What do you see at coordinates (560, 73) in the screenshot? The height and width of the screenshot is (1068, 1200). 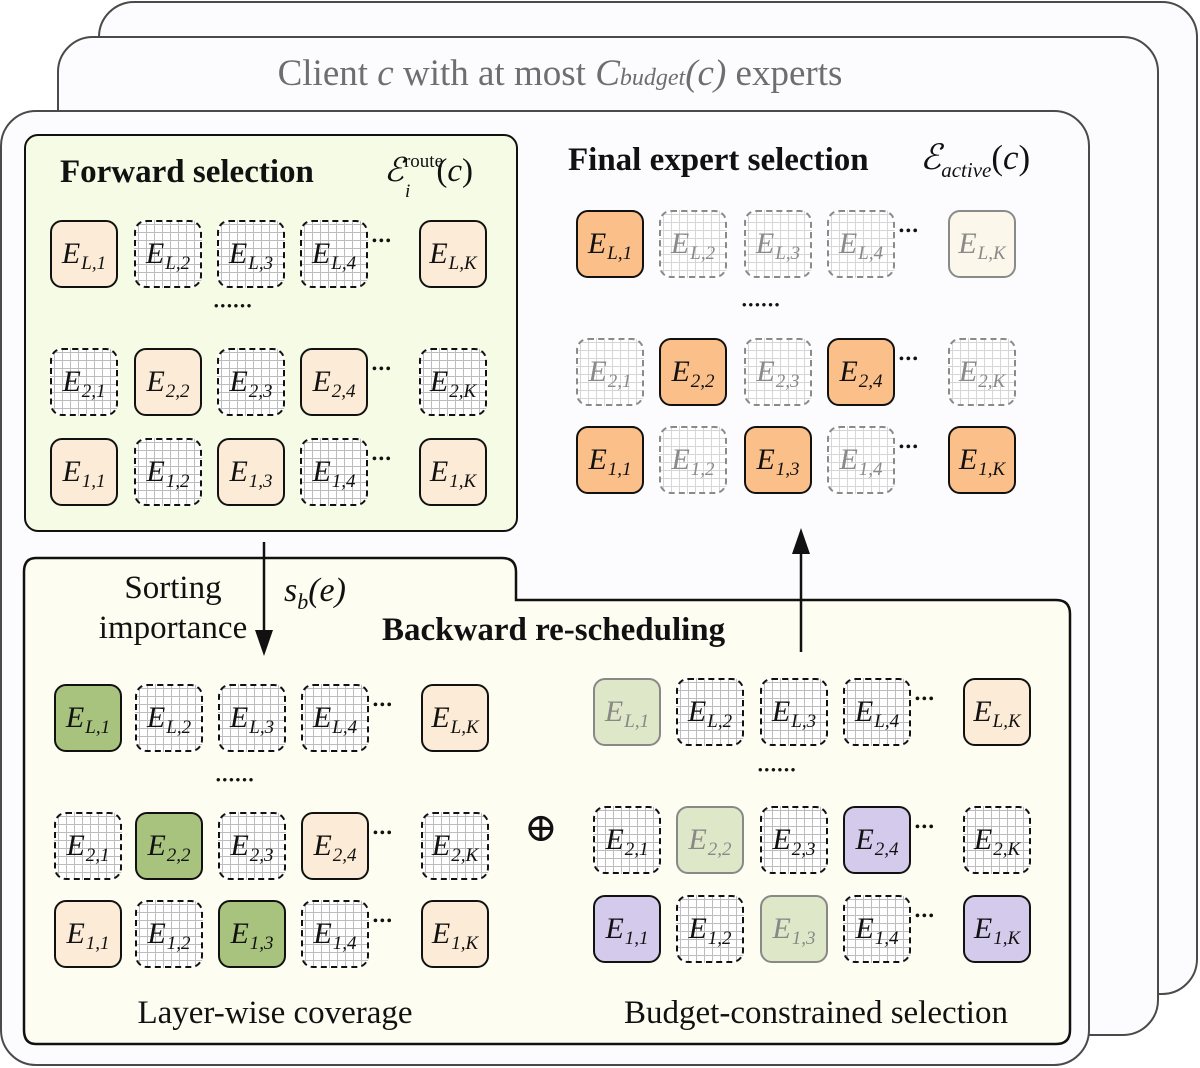 I see `client-title: Client c with at most Cbudget(c) experts` at bounding box center [560, 73].